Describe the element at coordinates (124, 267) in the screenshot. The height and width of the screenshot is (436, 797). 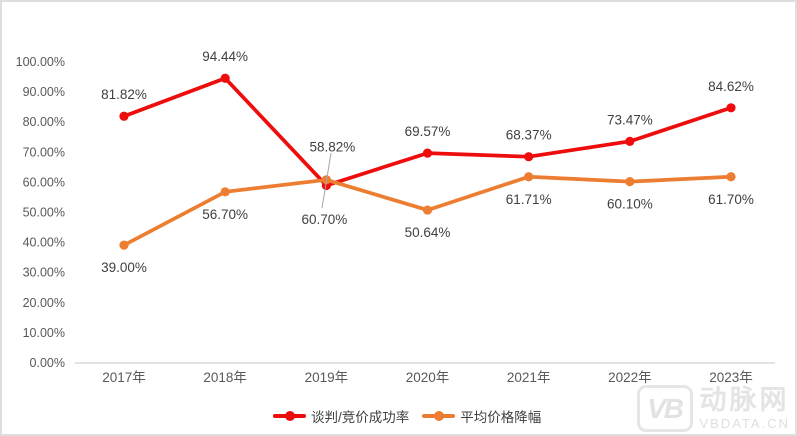
I see `data-label: 39.00%` at that location.